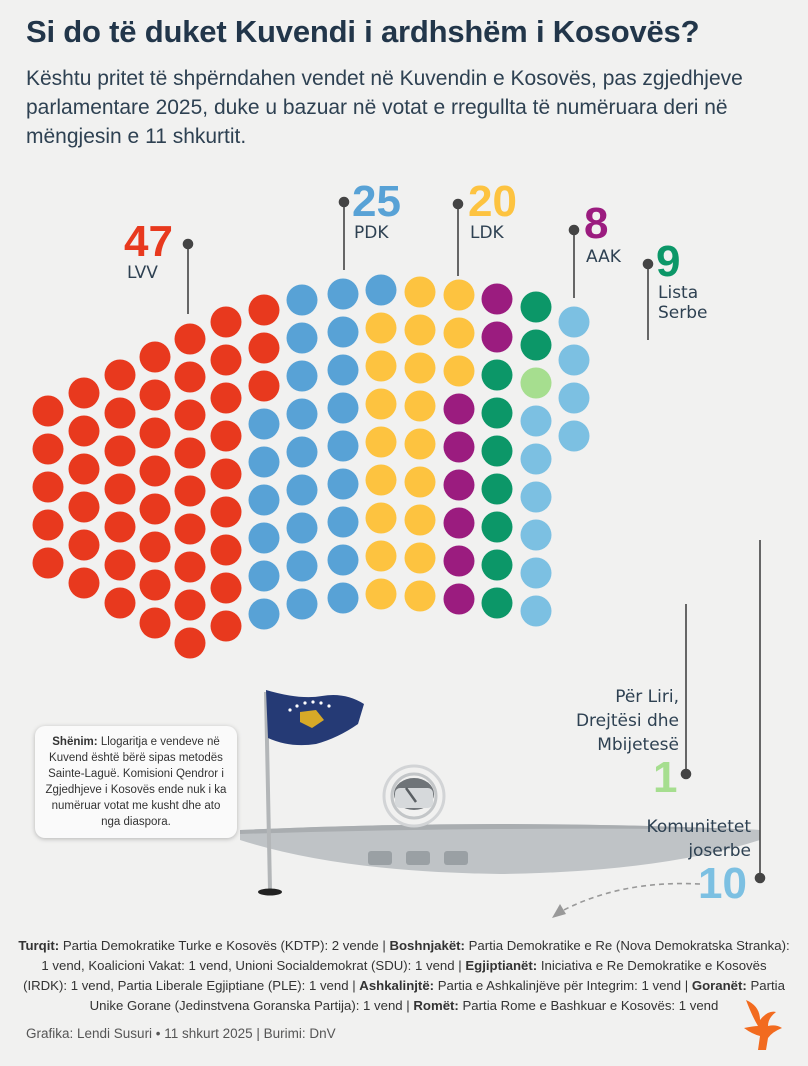 Image resolution: width=808 pixels, height=1066 pixels. What do you see at coordinates (311, 793) in the screenshot?
I see `kosovo-flag` at bounding box center [311, 793].